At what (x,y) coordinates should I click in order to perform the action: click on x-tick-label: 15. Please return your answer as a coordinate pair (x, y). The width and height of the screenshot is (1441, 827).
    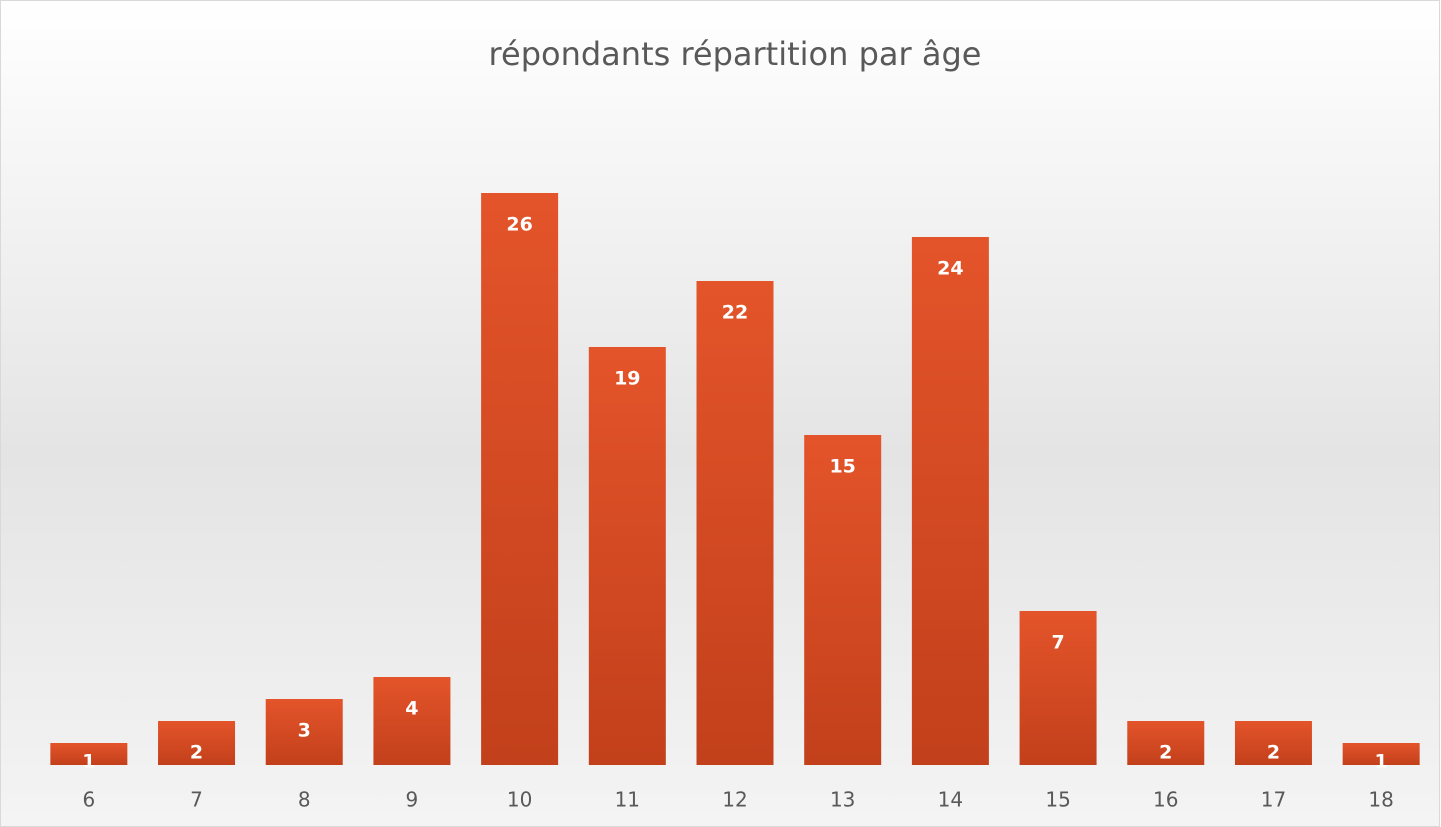
    Looking at the image, I should click on (1057, 800).